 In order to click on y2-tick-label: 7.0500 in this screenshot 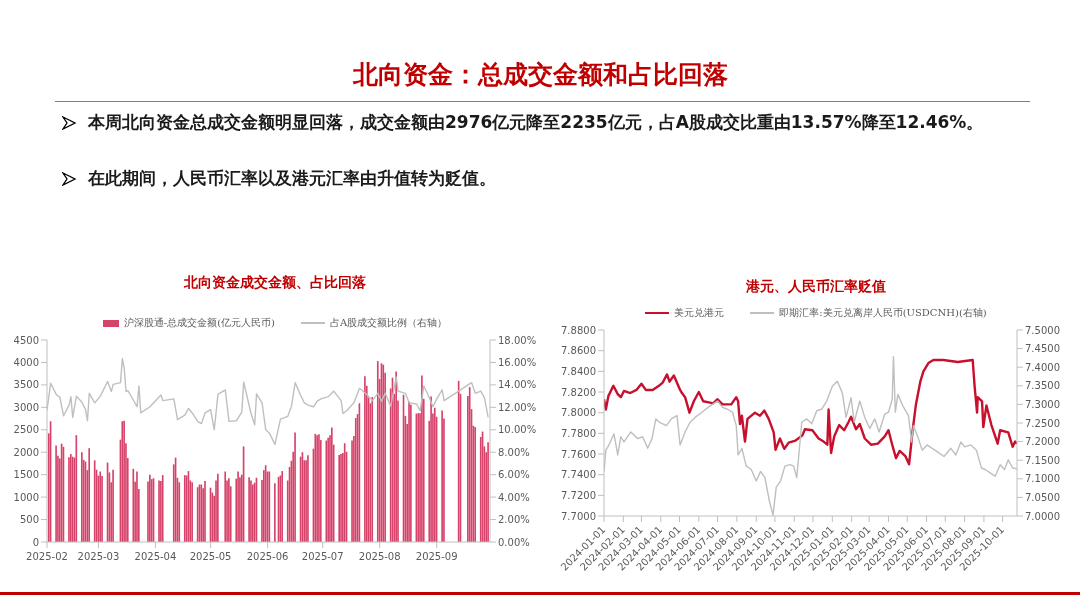, I will do `click(1042, 497)`.